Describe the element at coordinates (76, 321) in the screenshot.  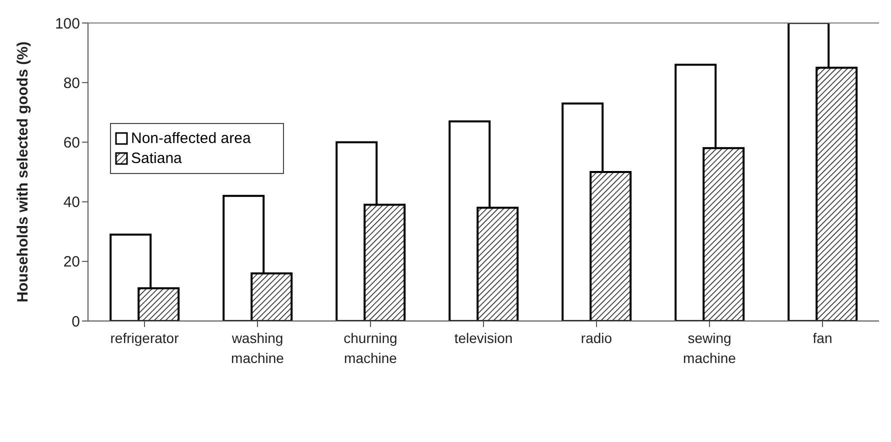
I see `y-tick-label: 0` at that location.